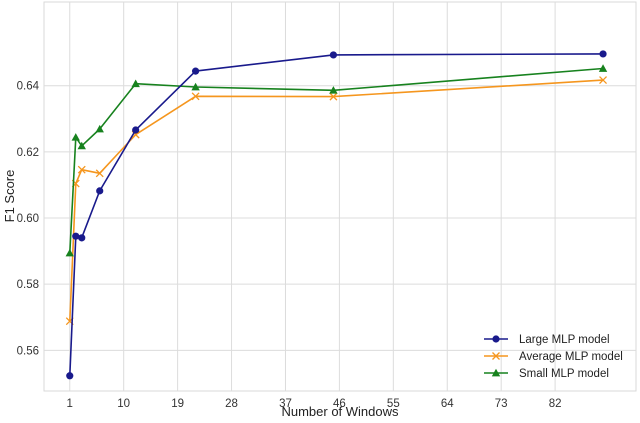 The image size is (640, 423). I want to click on x-tick-labels: 1 10 19 28 37 46 55 64 73 82, so click(314, 404).